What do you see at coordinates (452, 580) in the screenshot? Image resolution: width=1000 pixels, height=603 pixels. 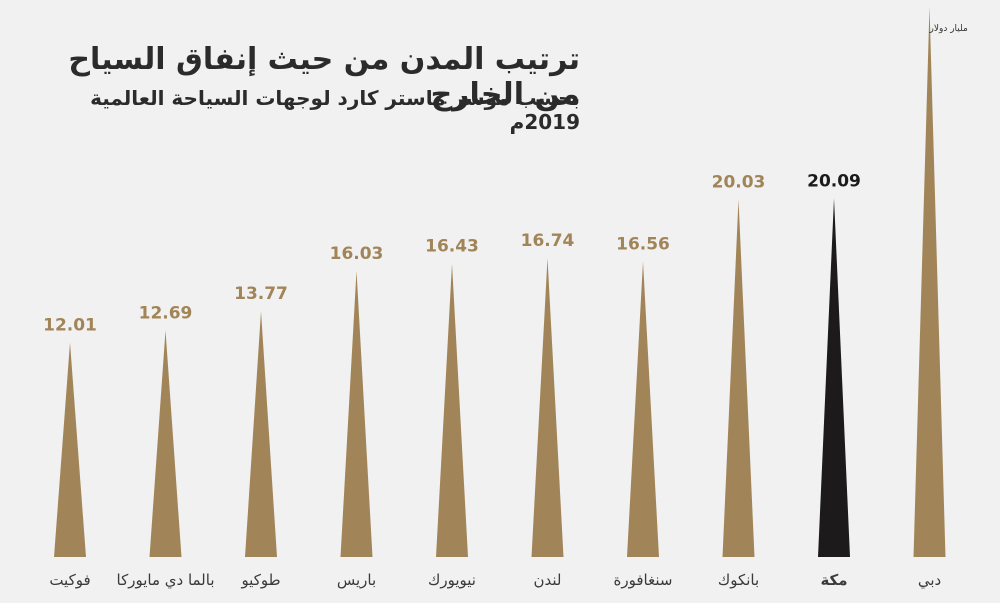 I see `category-label-4: نيويورك` at bounding box center [452, 580].